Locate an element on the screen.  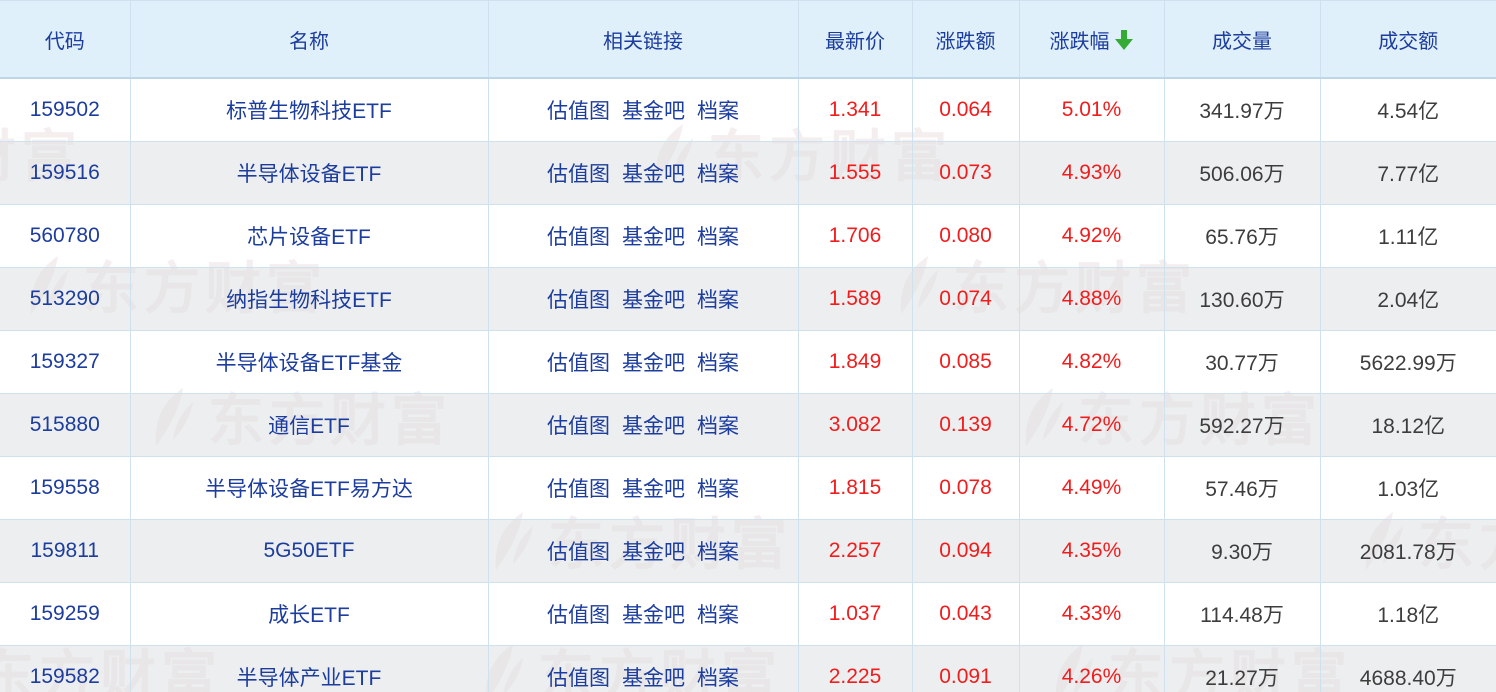
cell-name: 芯片设备ETF is located at coordinates (309, 236).